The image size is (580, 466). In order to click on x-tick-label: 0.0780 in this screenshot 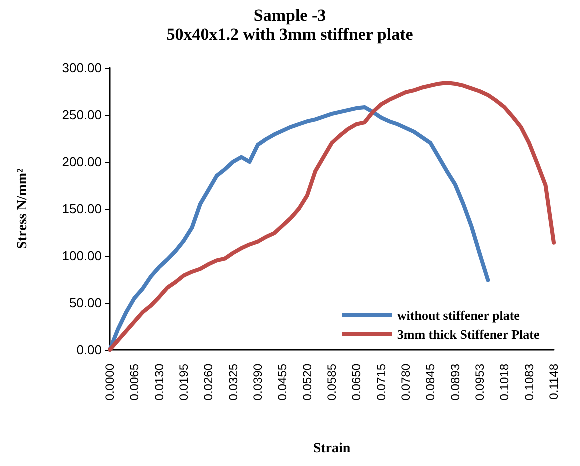, I will do `click(406, 382)`.